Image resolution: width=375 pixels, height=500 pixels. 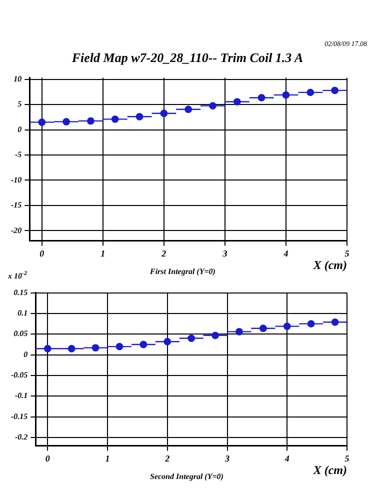 What do you see at coordinates (19, 375) in the screenshot?
I see `y-tick-label: -0.05` at bounding box center [19, 375].